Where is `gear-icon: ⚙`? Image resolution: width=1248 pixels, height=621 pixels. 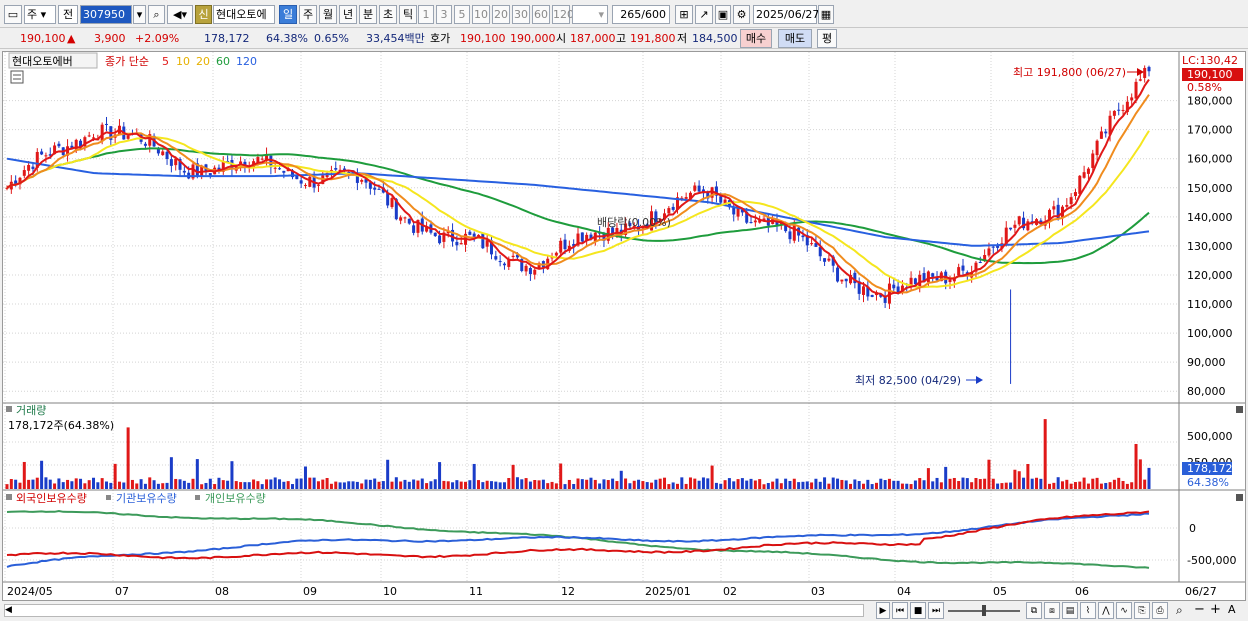
gear-icon: ⚙ is located at coordinates (741, 14).